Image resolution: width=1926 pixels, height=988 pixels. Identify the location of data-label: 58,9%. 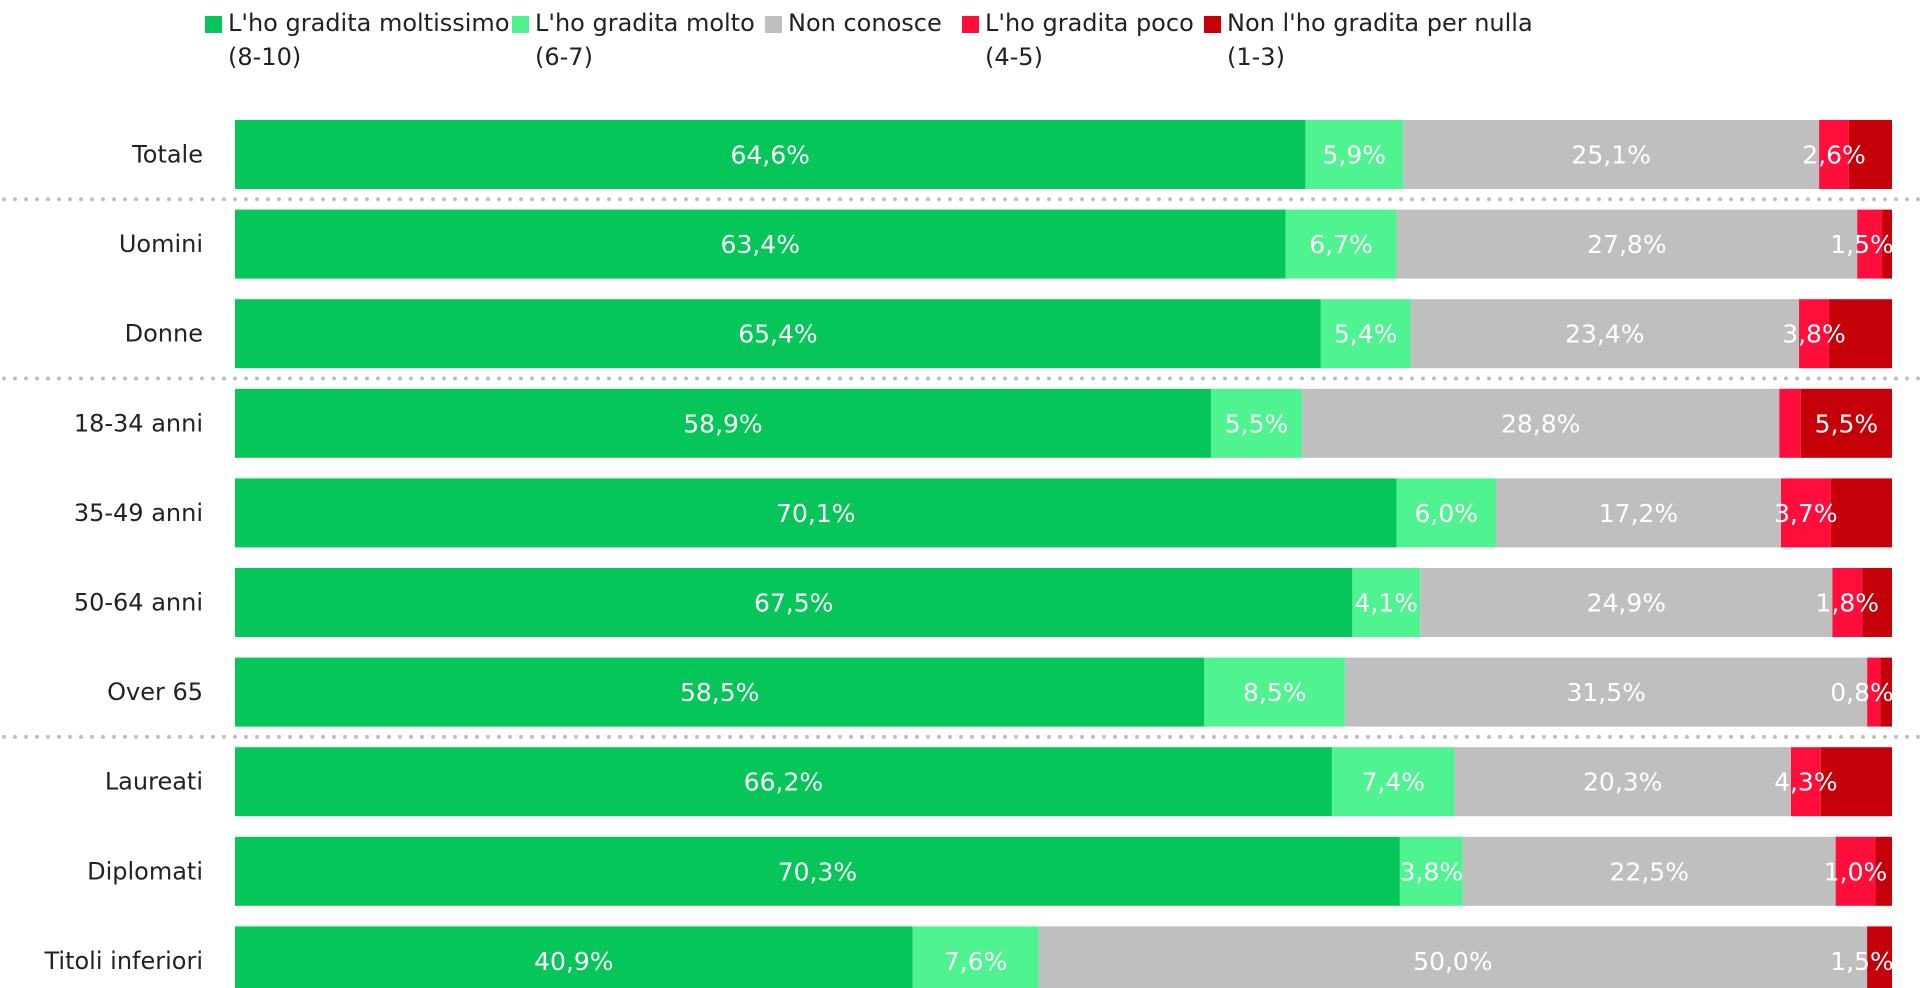
(722, 423).